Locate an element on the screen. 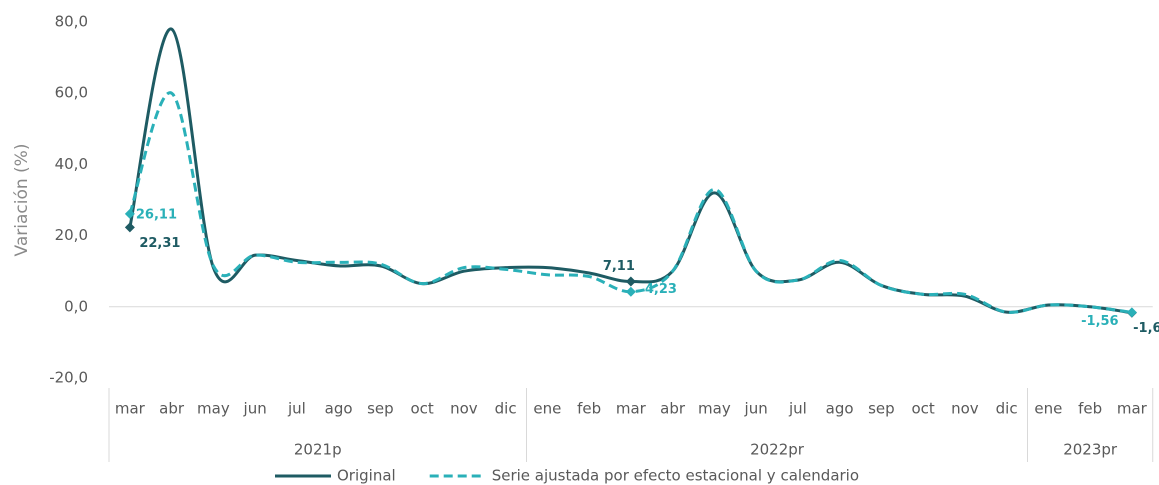 Image resolution: width=1159 pixels, height=485 pixels. y-tick-label: -20,0 is located at coordinates (68, 378).